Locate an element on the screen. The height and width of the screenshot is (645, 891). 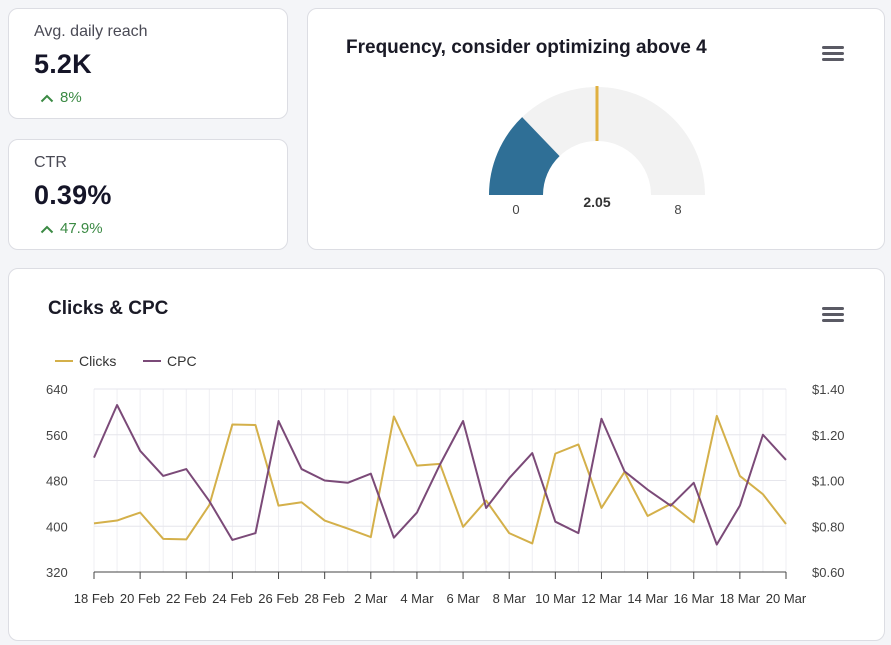
legend-label-cpc: CPC is located at coordinates (182, 361).